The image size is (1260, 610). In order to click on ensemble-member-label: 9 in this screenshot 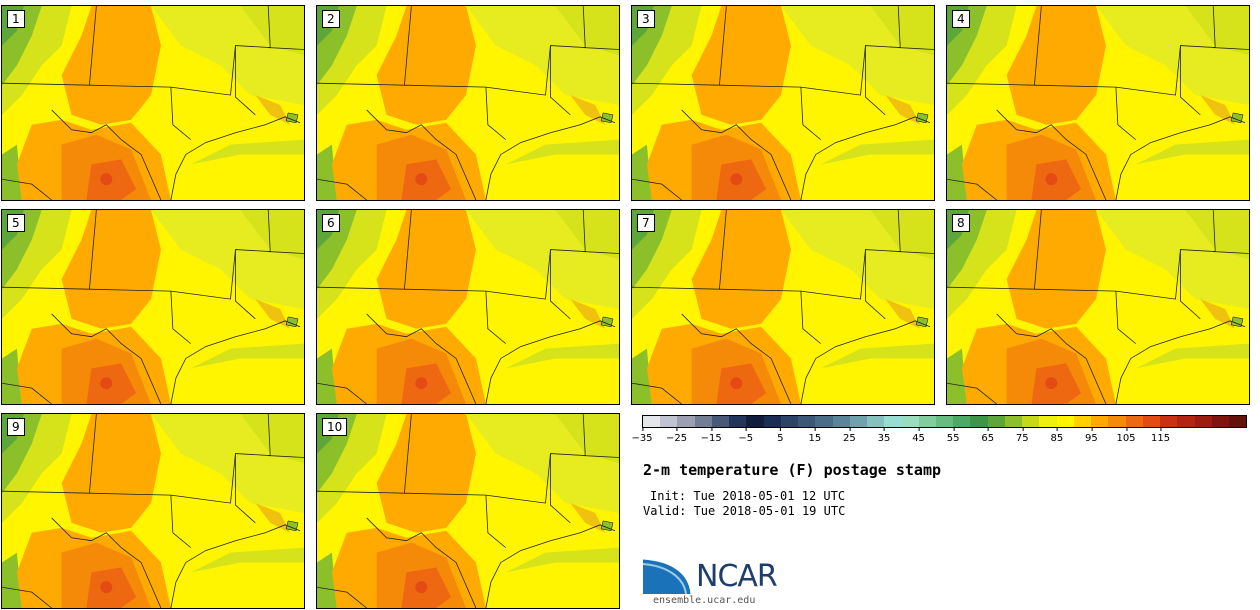, I will do `click(16, 427)`.